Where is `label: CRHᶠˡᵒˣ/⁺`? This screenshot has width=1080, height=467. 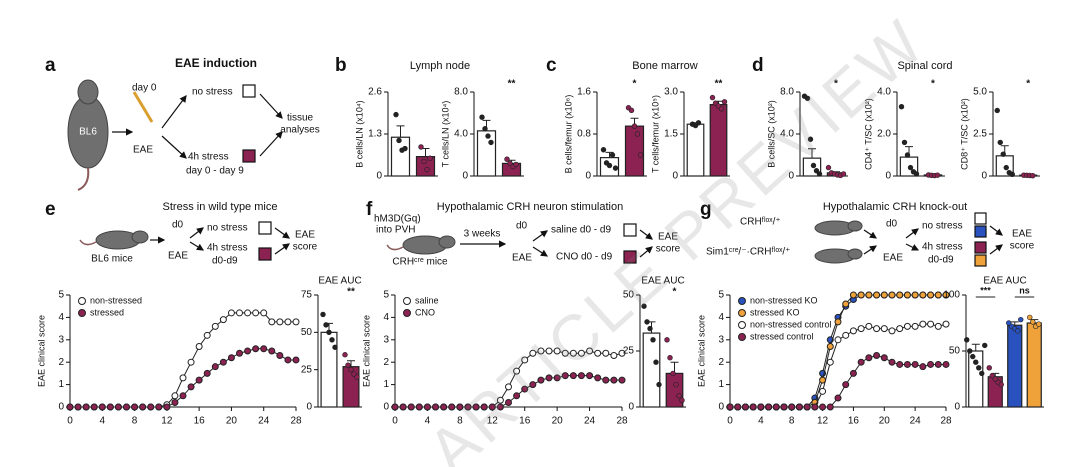 label: CRHᶠˡᵒˣ/⁺ is located at coordinates (760, 222).